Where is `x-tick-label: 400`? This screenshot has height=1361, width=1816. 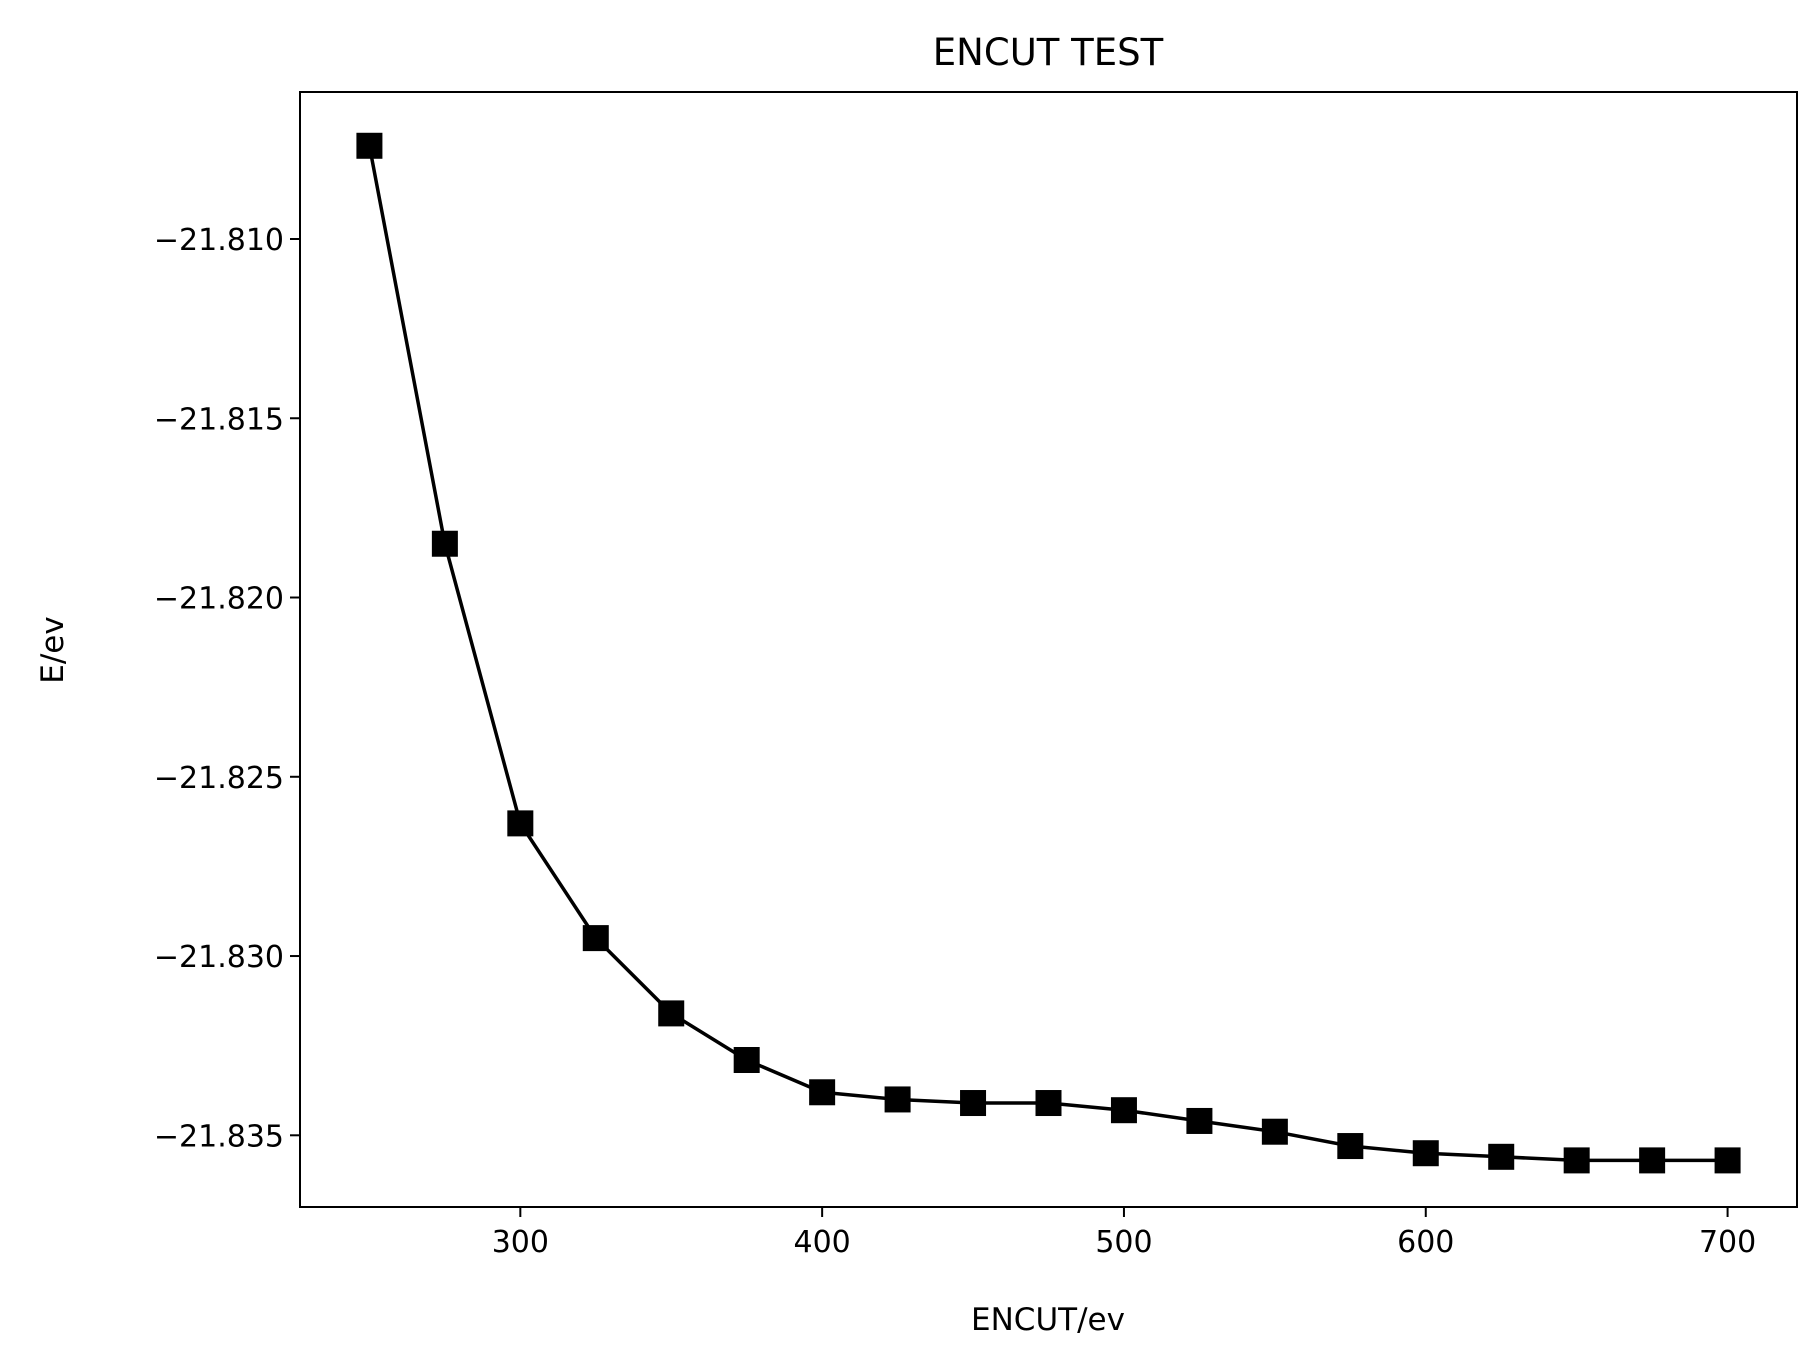
x-tick-label: 400 is located at coordinates (822, 1242).